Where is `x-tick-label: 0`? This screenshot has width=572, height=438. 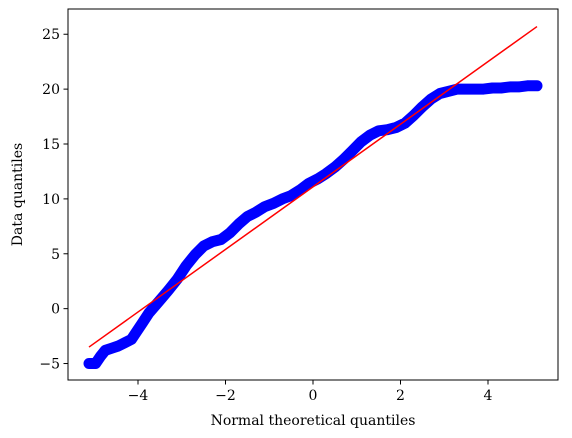
x-tick-label: 0 is located at coordinates (313, 396).